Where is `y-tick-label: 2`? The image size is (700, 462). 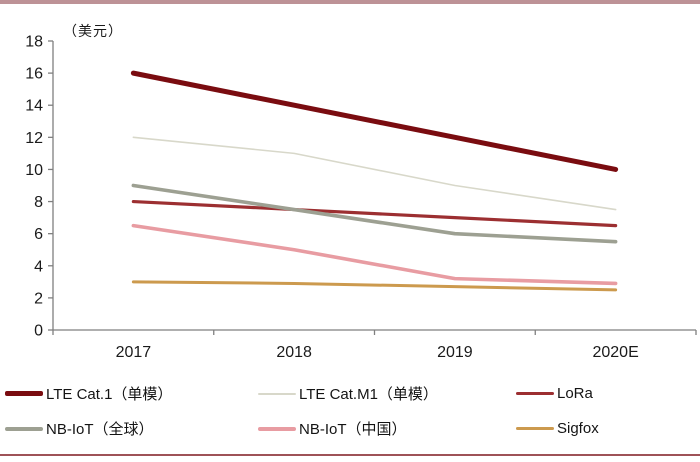 y-tick-label: 2 is located at coordinates (38, 298).